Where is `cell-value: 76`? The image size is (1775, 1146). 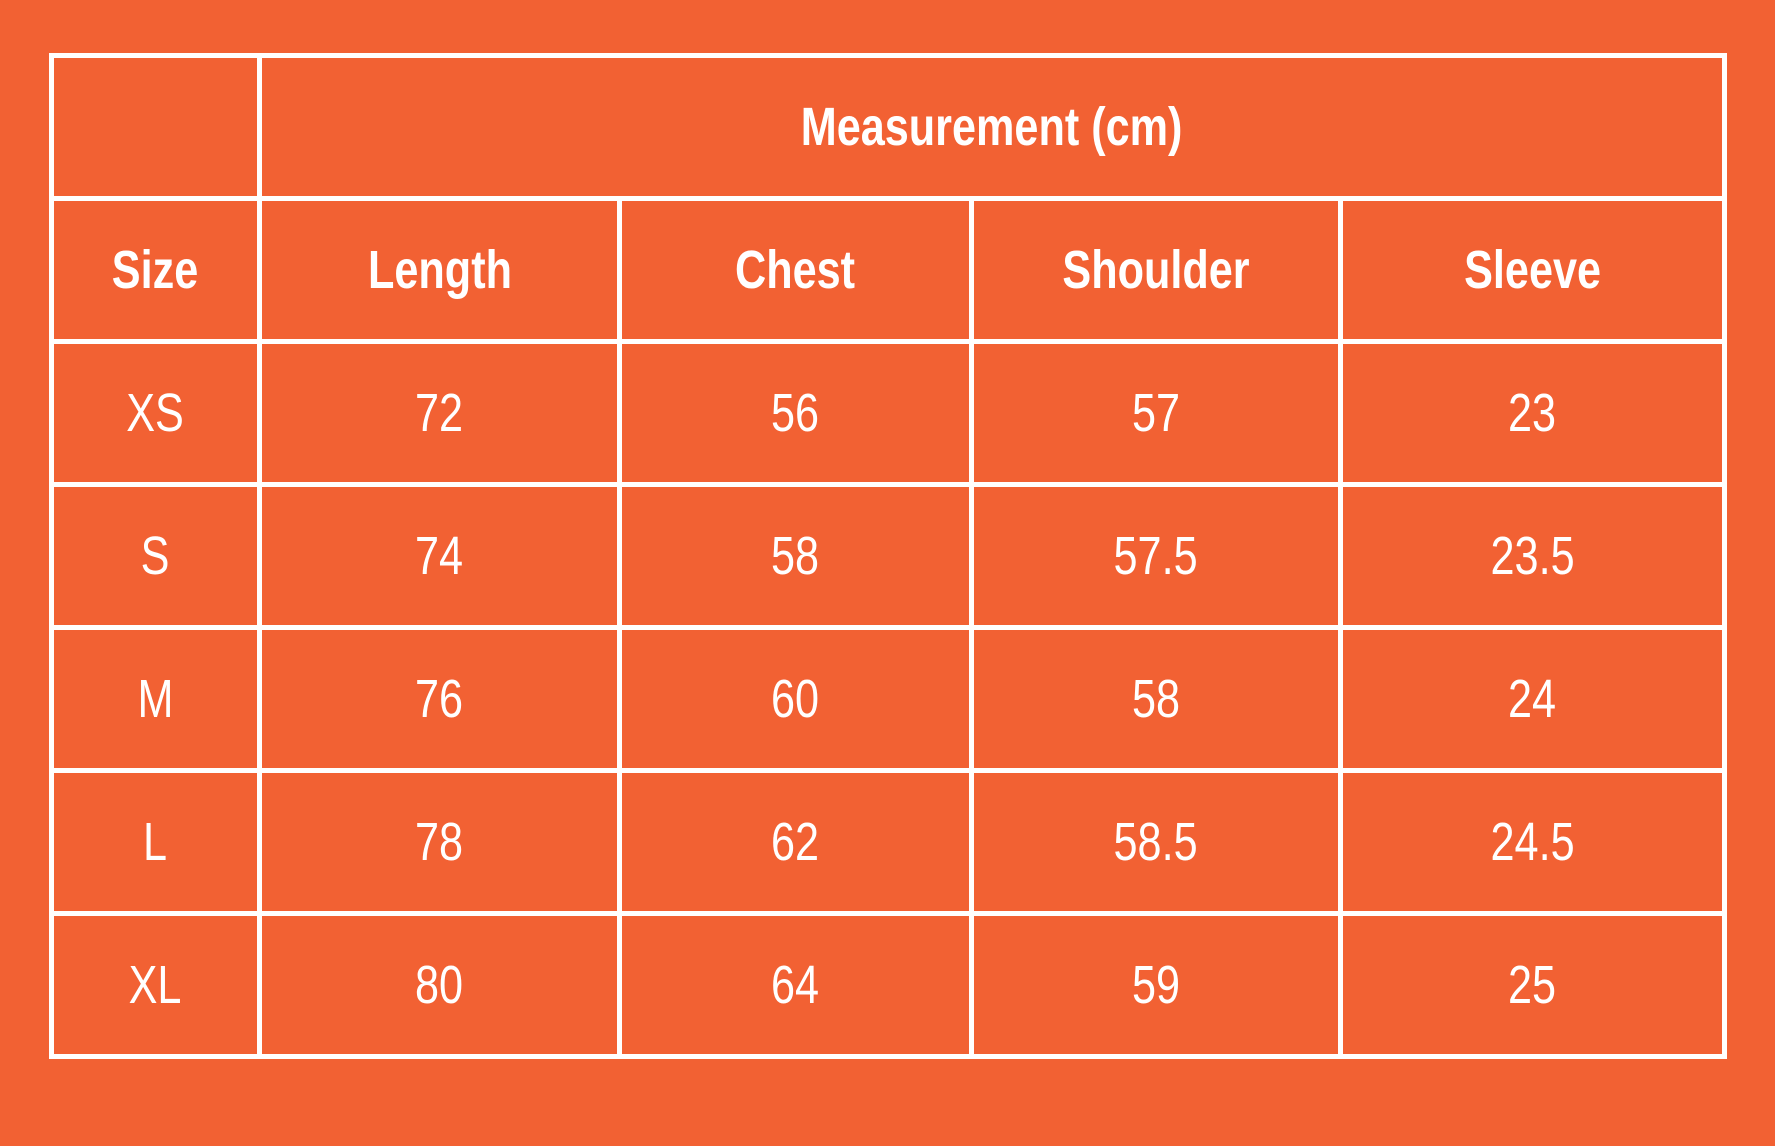
cell-value: 76 is located at coordinates (439, 699).